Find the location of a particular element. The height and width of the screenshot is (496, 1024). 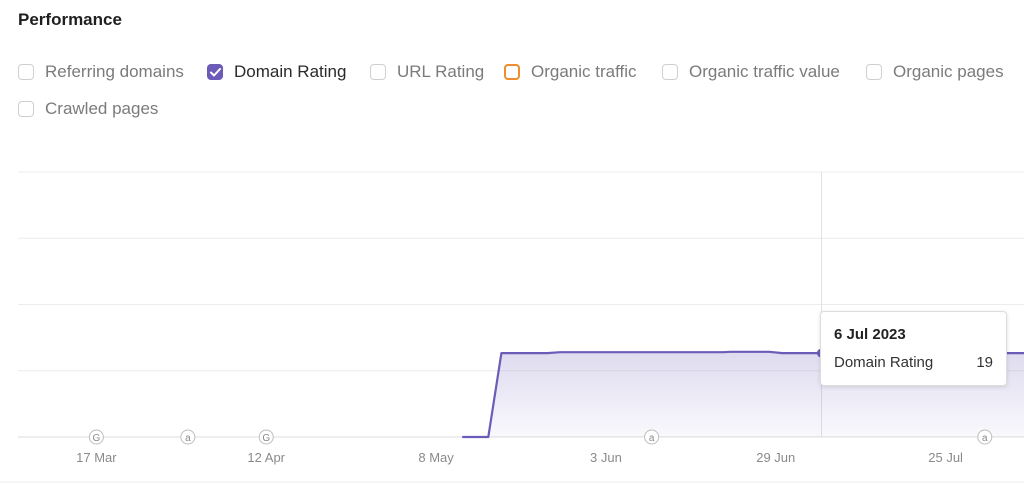

x-tick-label: 3 Jun is located at coordinates (606, 457).